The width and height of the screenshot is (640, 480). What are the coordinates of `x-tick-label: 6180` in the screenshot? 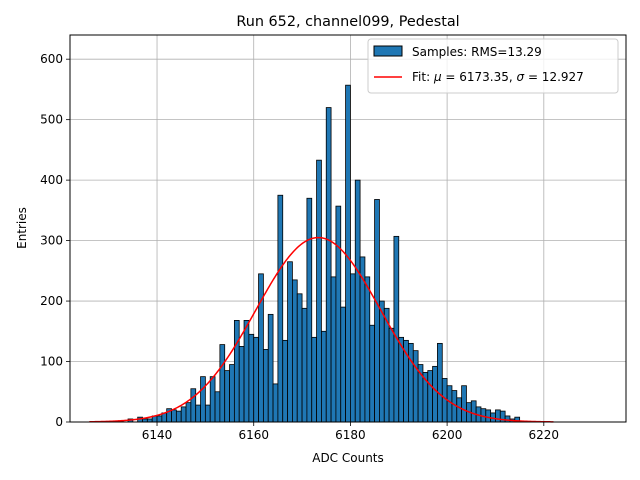 It's located at (350, 435).